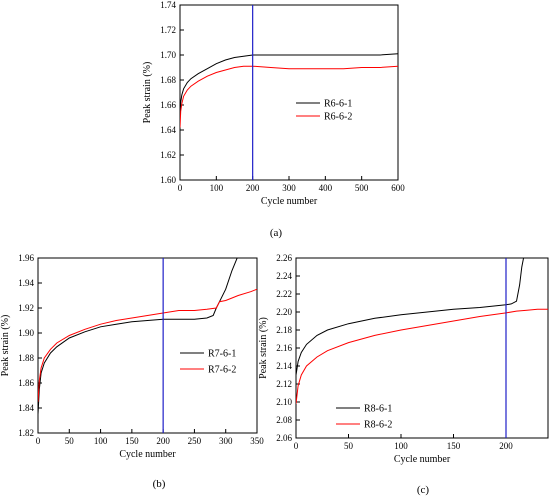 The width and height of the screenshot is (550, 501). I want to click on x-tick-label: 500, so click(362, 188).